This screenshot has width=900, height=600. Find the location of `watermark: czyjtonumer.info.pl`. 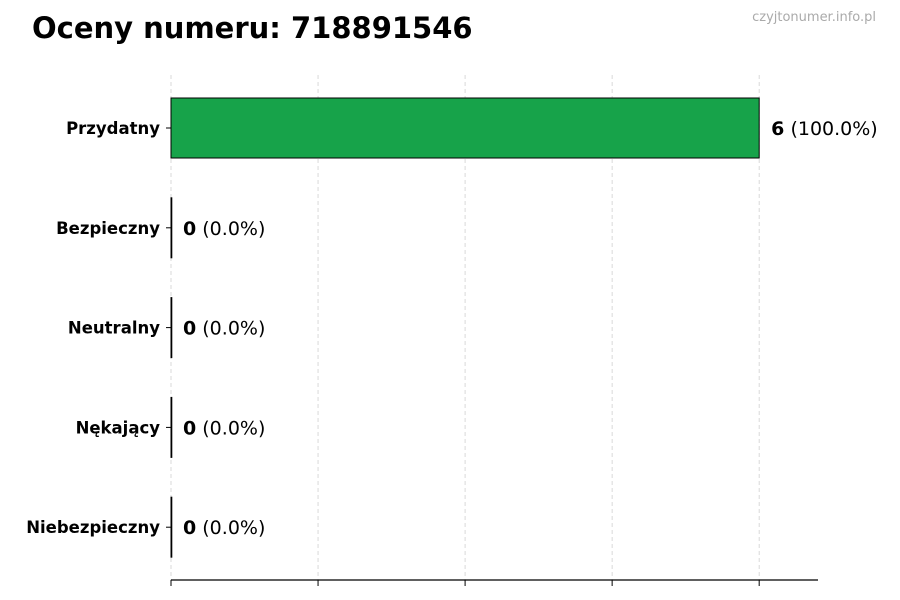

watermark: czyjtonumer.info.pl is located at coordinates (814, 17).